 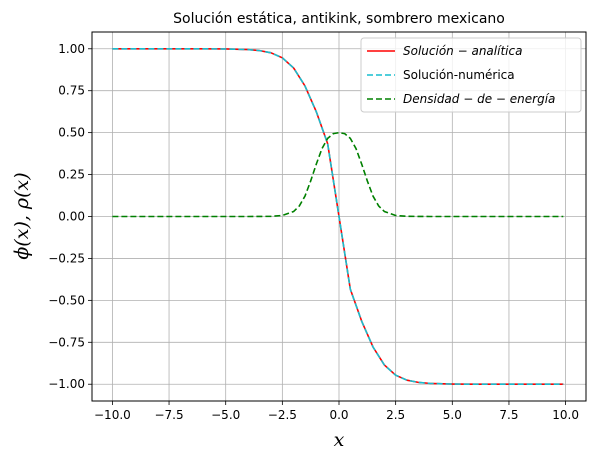 What do you see at coordinates (338, 415) in the screenshot?
I see `x-tick-label: 0.0` at bounding box center [338, 415].